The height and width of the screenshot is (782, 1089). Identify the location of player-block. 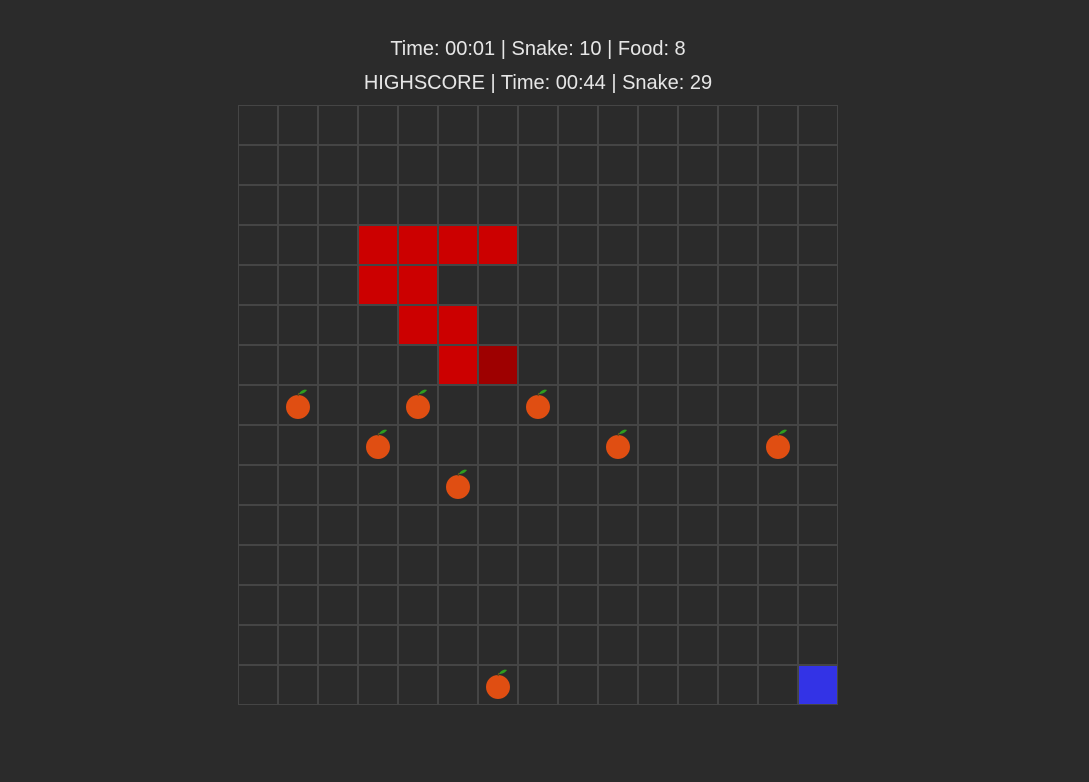
(818, 685).